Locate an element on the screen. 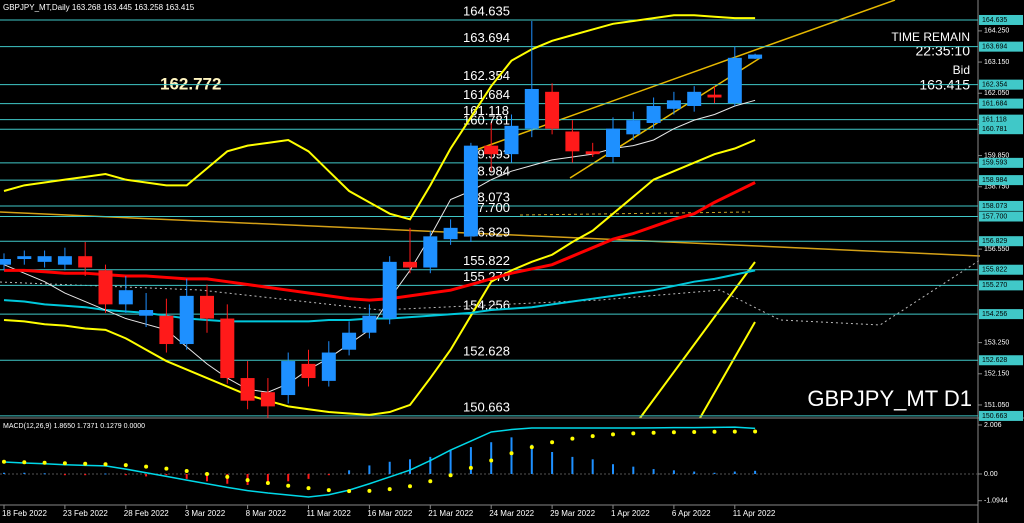 The width and height of the screenshot is (1024, 523). cloud-edge is located at coordinates (635, 213).